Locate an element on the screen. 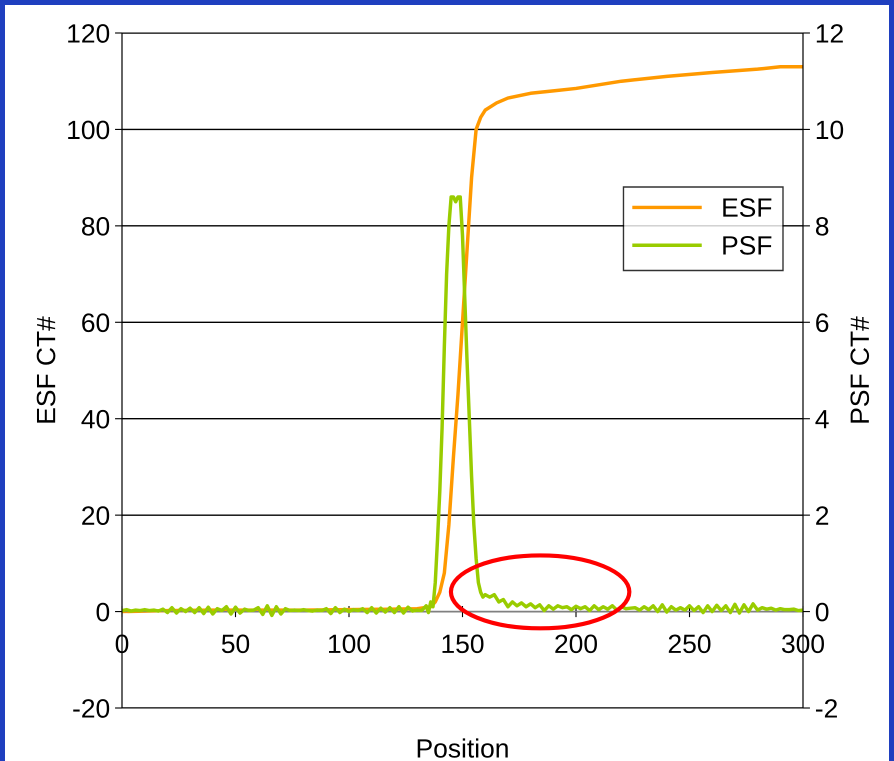  x-tick-label: 250 is located at coordinates (689, 644).